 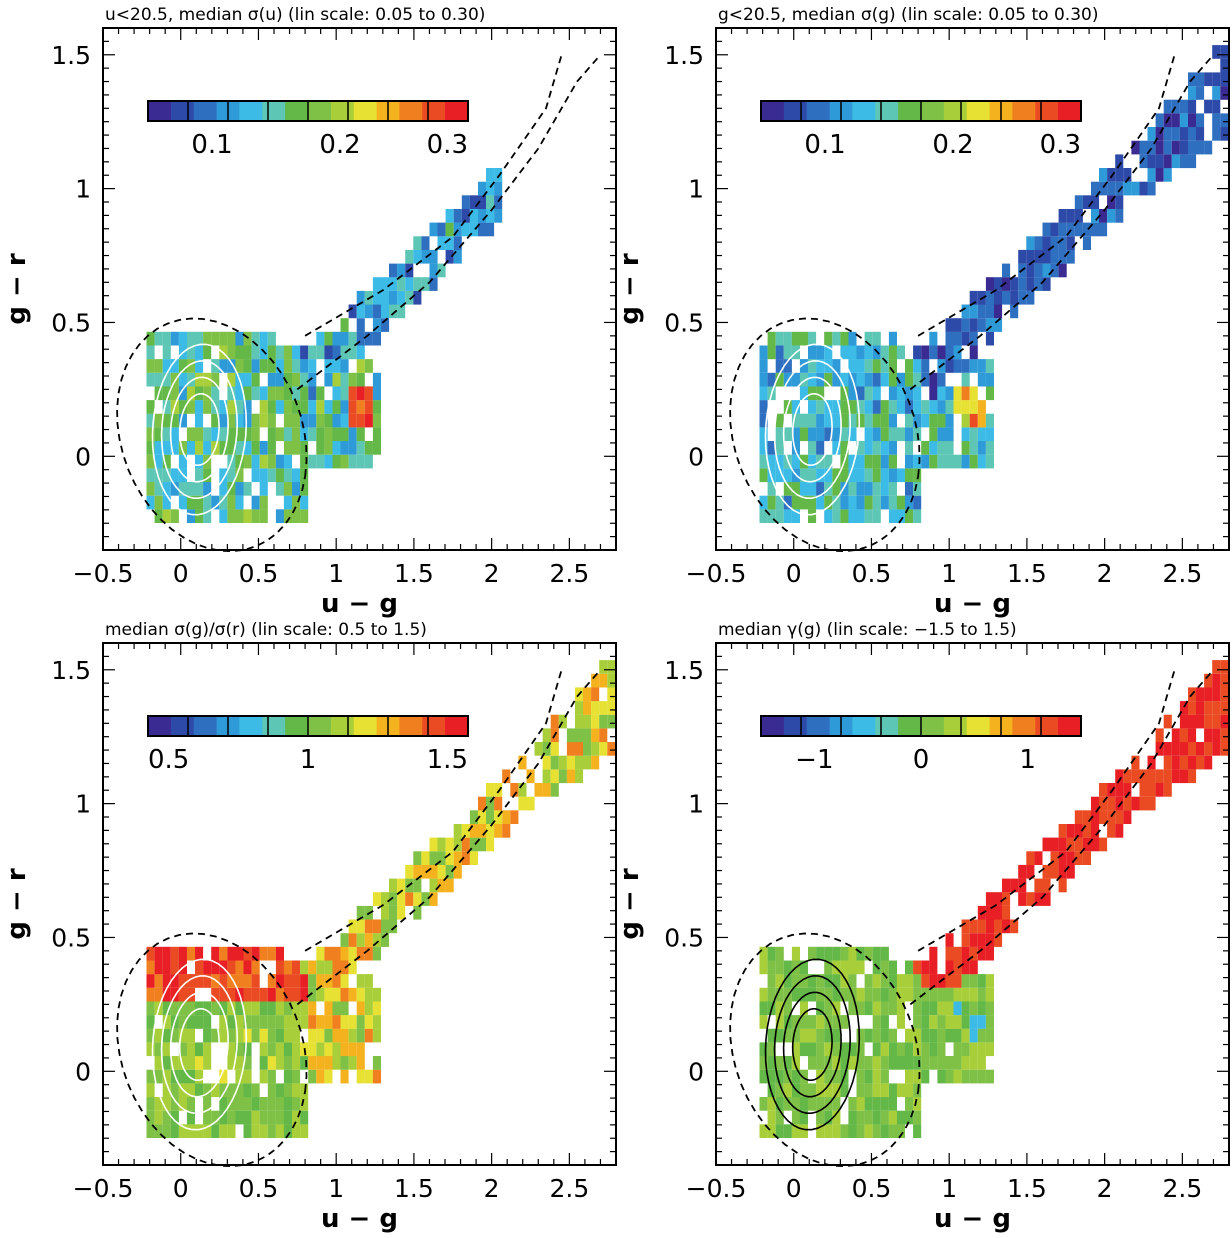 I want to click on colorbar-label: 0.2, so click(x=952, y=145).